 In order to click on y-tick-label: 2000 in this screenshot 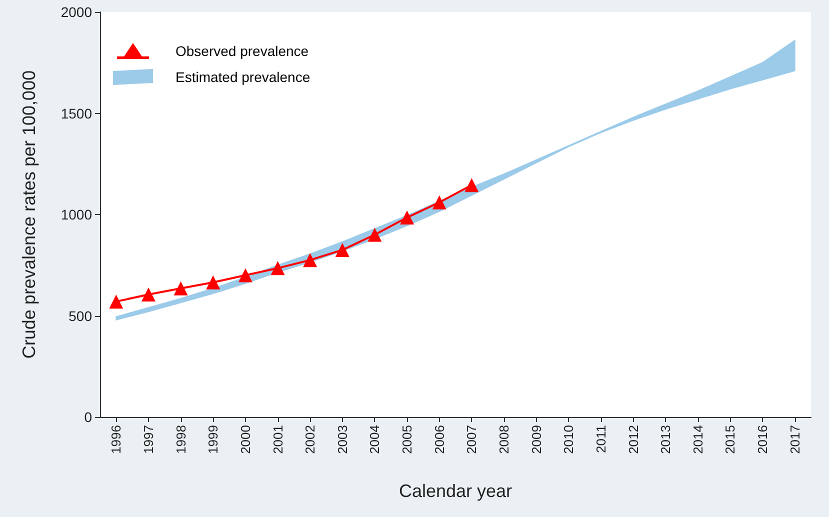, I will do `click(76, 12)`.